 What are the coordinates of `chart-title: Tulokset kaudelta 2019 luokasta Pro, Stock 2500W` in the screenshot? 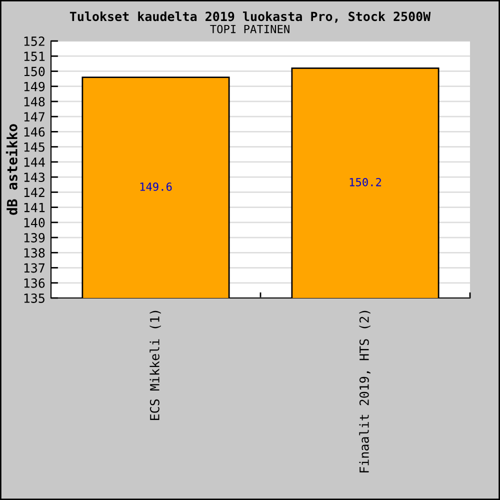 It's located at (250, 17).